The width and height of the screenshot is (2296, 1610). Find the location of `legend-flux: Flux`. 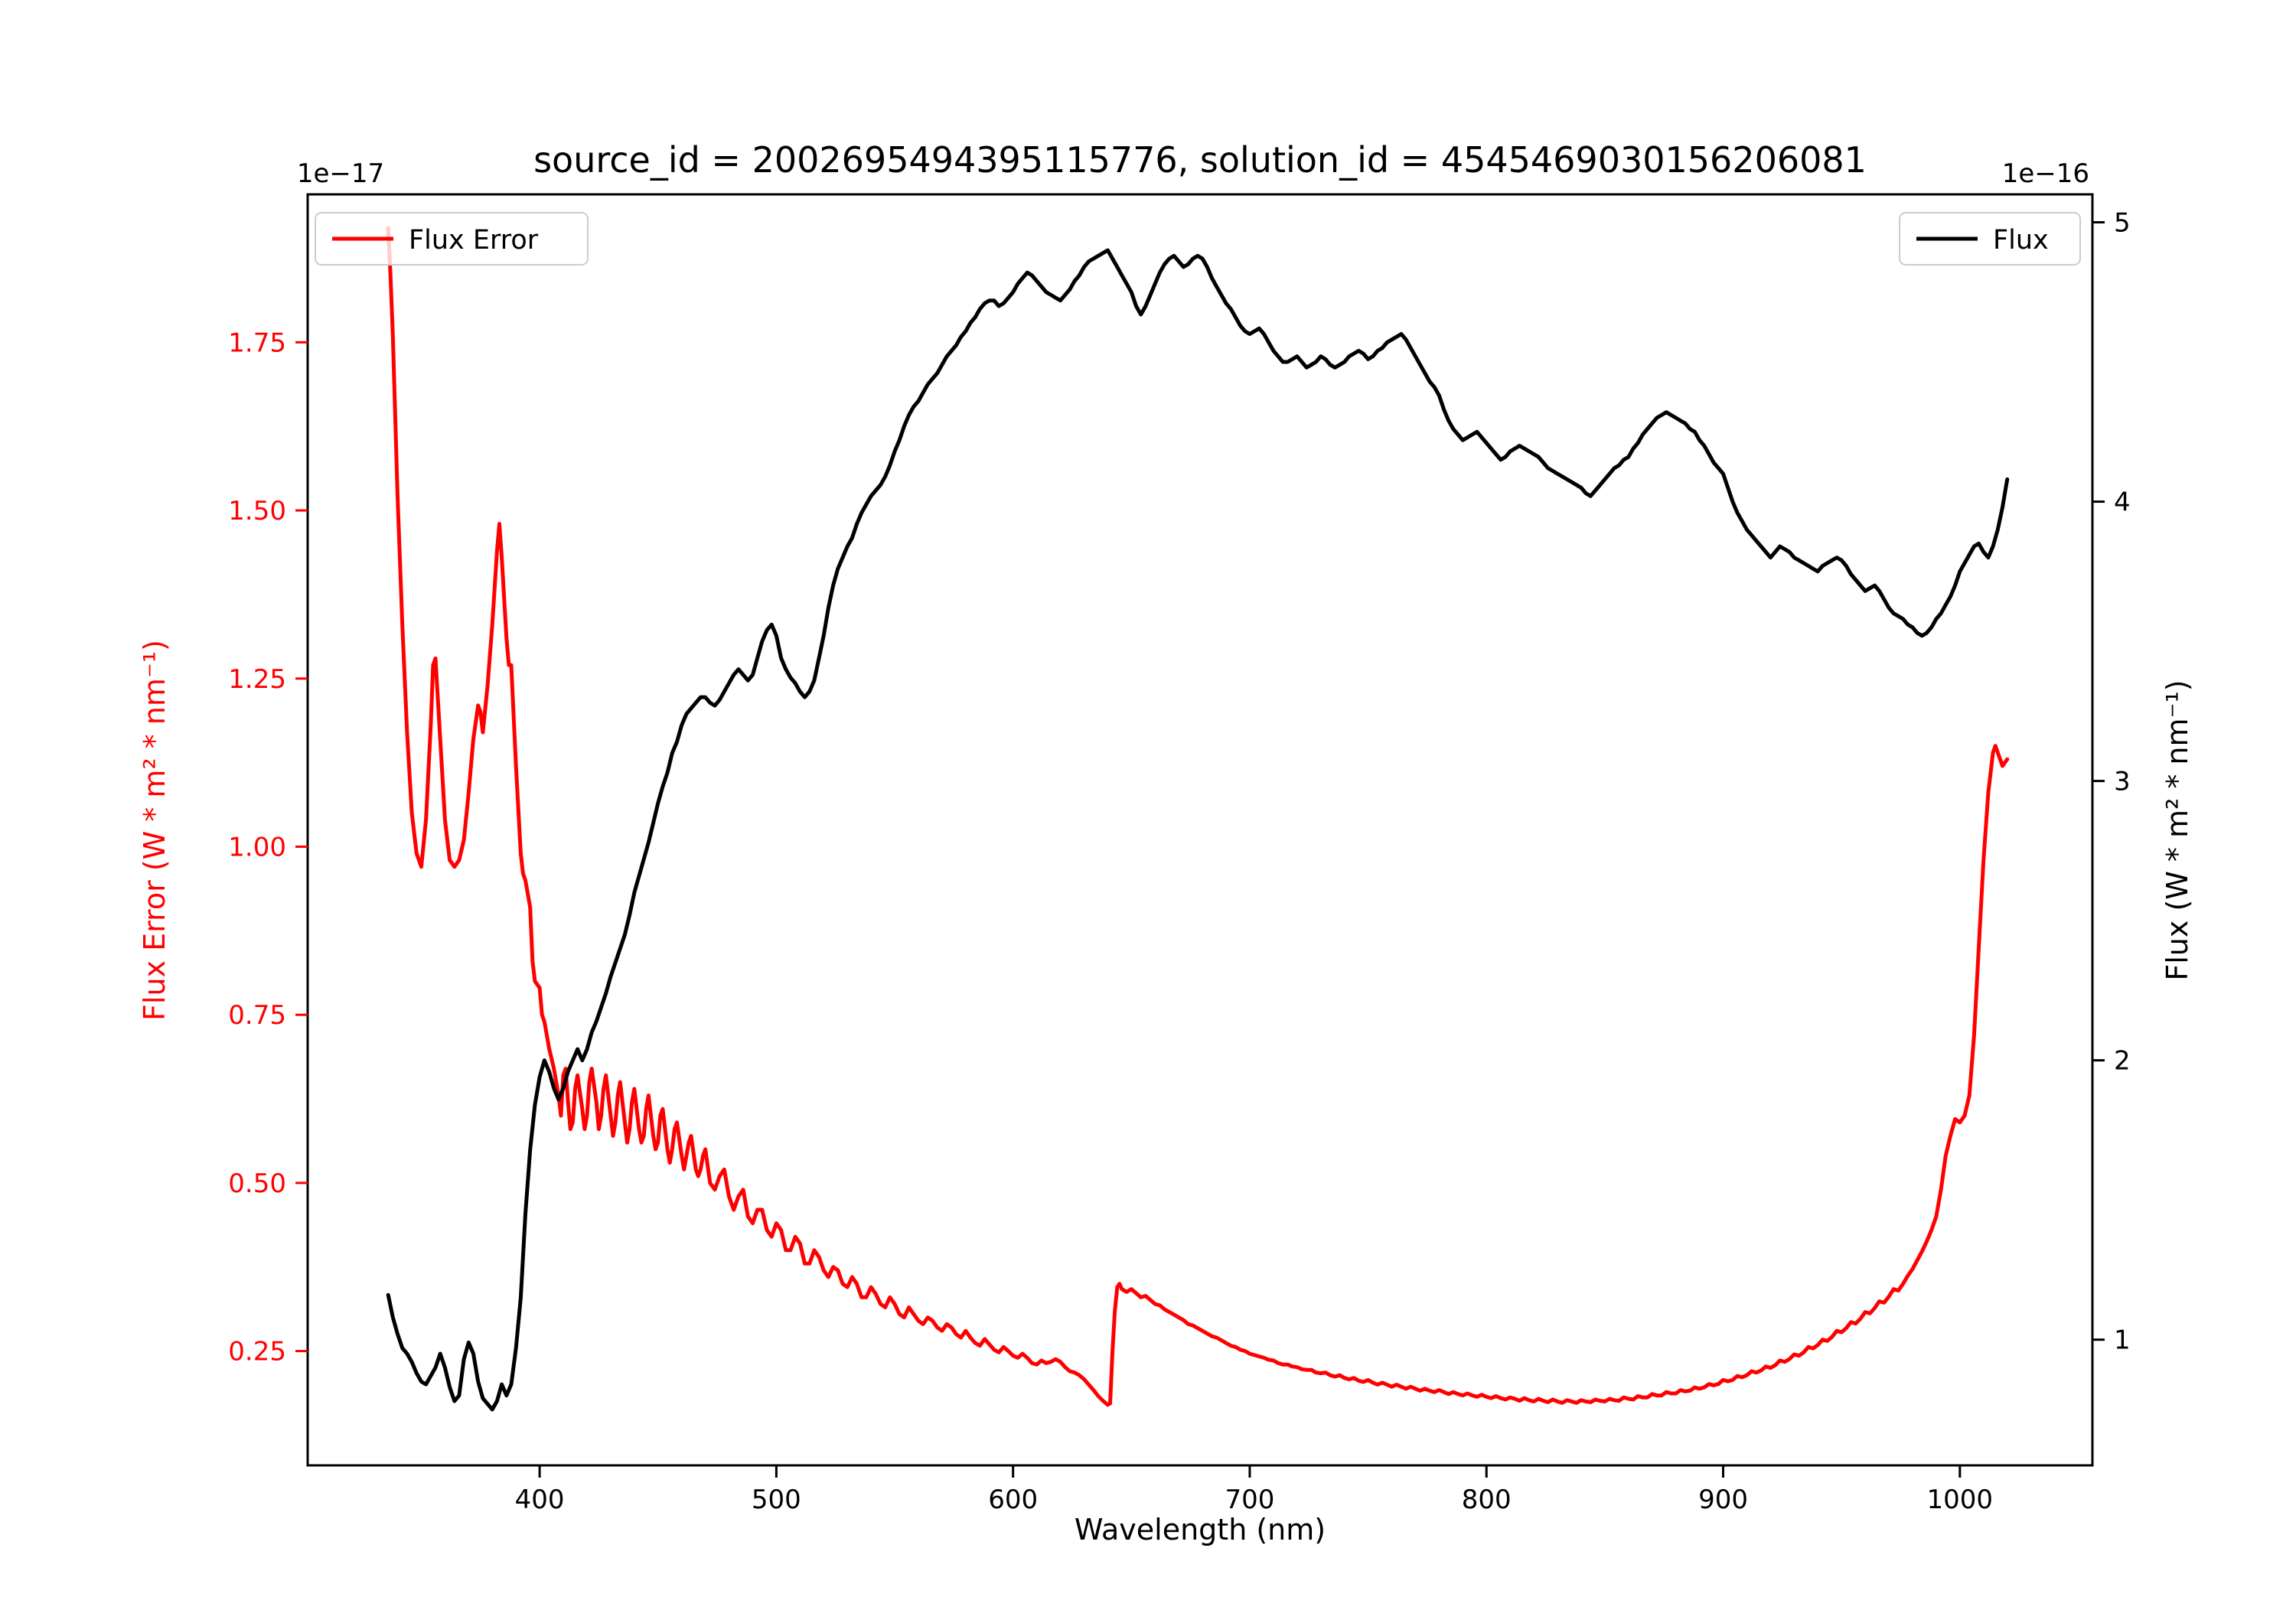

legend-flux: Flux is located at coordinates (1990, 239).